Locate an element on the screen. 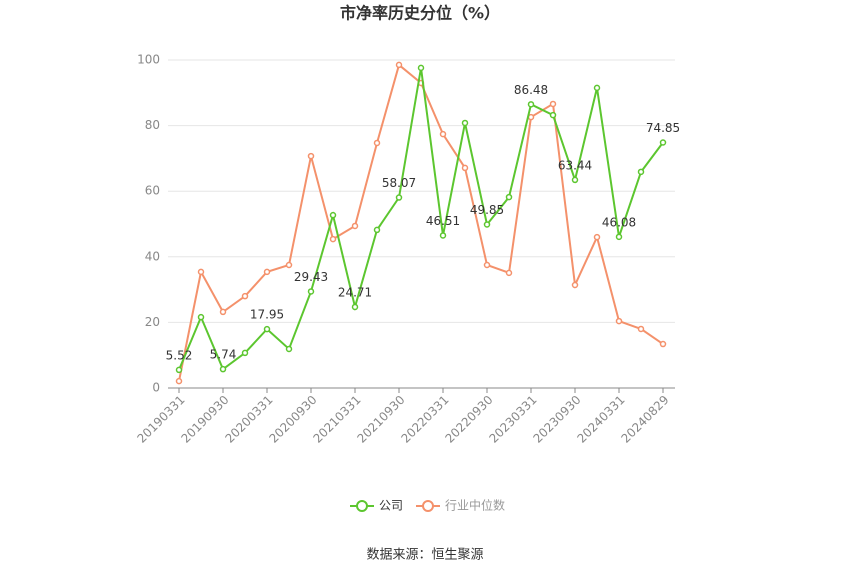 This screenshot has width=850, height=575. y-tick-label: 100 is located at coordinates (148, 60).